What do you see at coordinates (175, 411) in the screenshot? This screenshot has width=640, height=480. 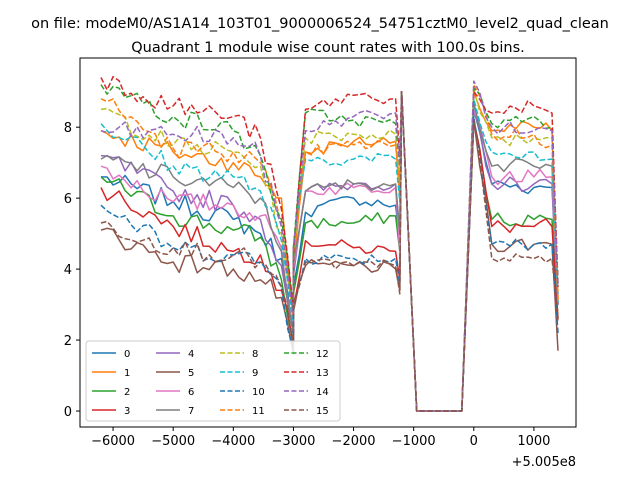 I see `legend-entry: 7` at bounding box center [175, 411].